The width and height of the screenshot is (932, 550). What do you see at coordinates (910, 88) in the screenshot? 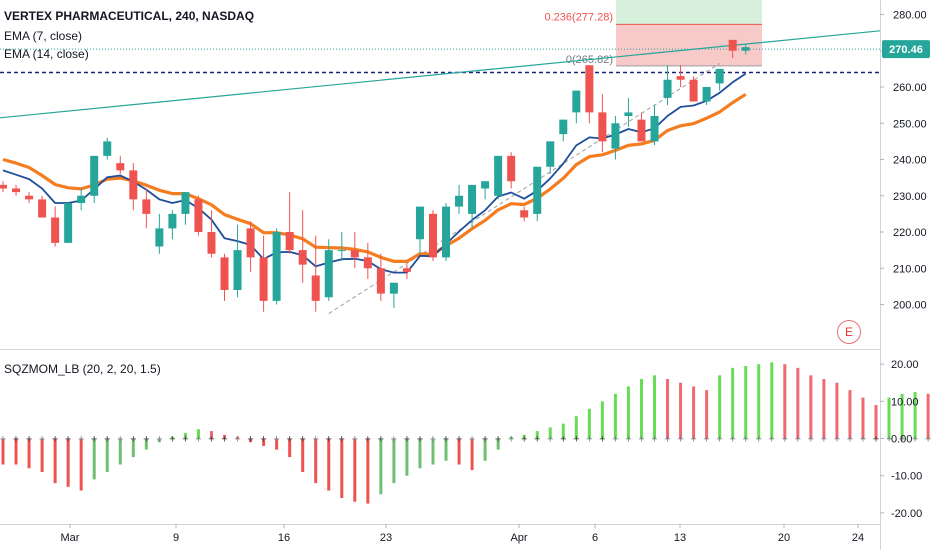
I see `price-tick-label: 260.00` at bounding box center [910, 88].